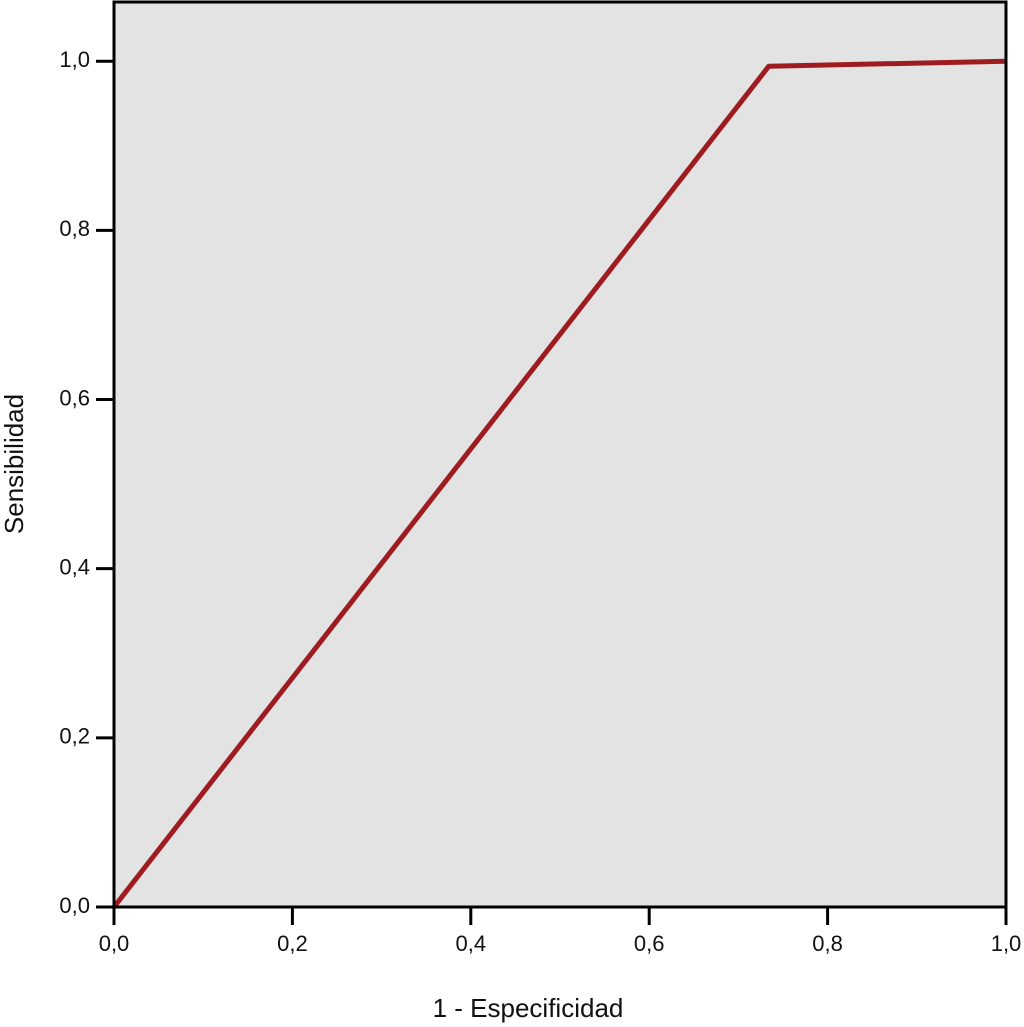  I want to click on y-tick-label: 0,8, so click(74, 228).